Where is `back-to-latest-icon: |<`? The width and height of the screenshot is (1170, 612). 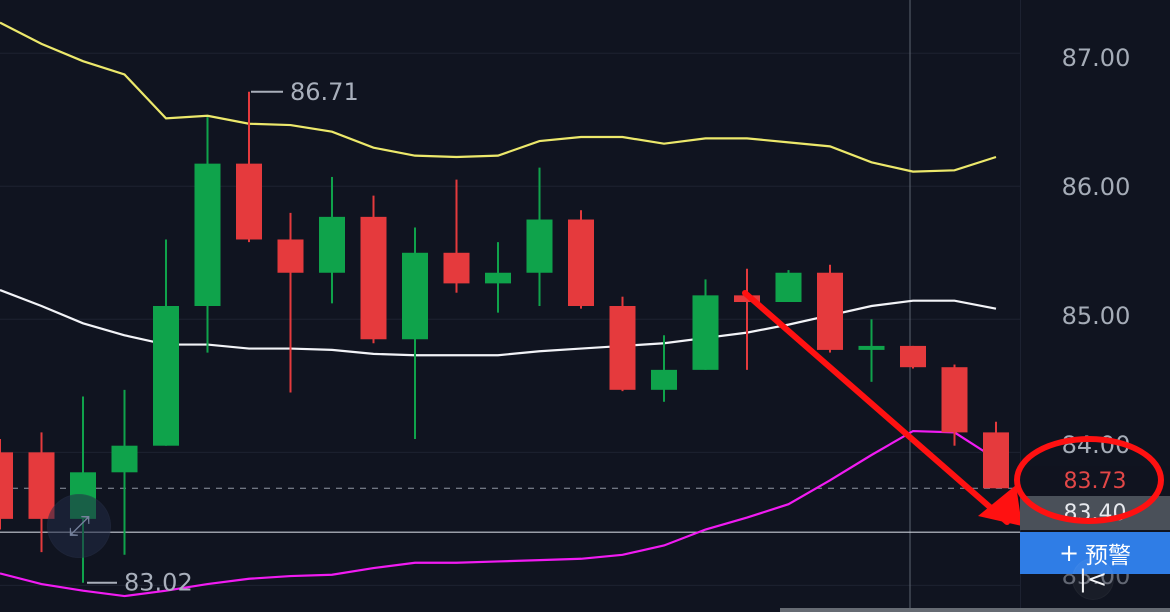 back-to-latest-icon: |< is located at coordinates (1093, 579).